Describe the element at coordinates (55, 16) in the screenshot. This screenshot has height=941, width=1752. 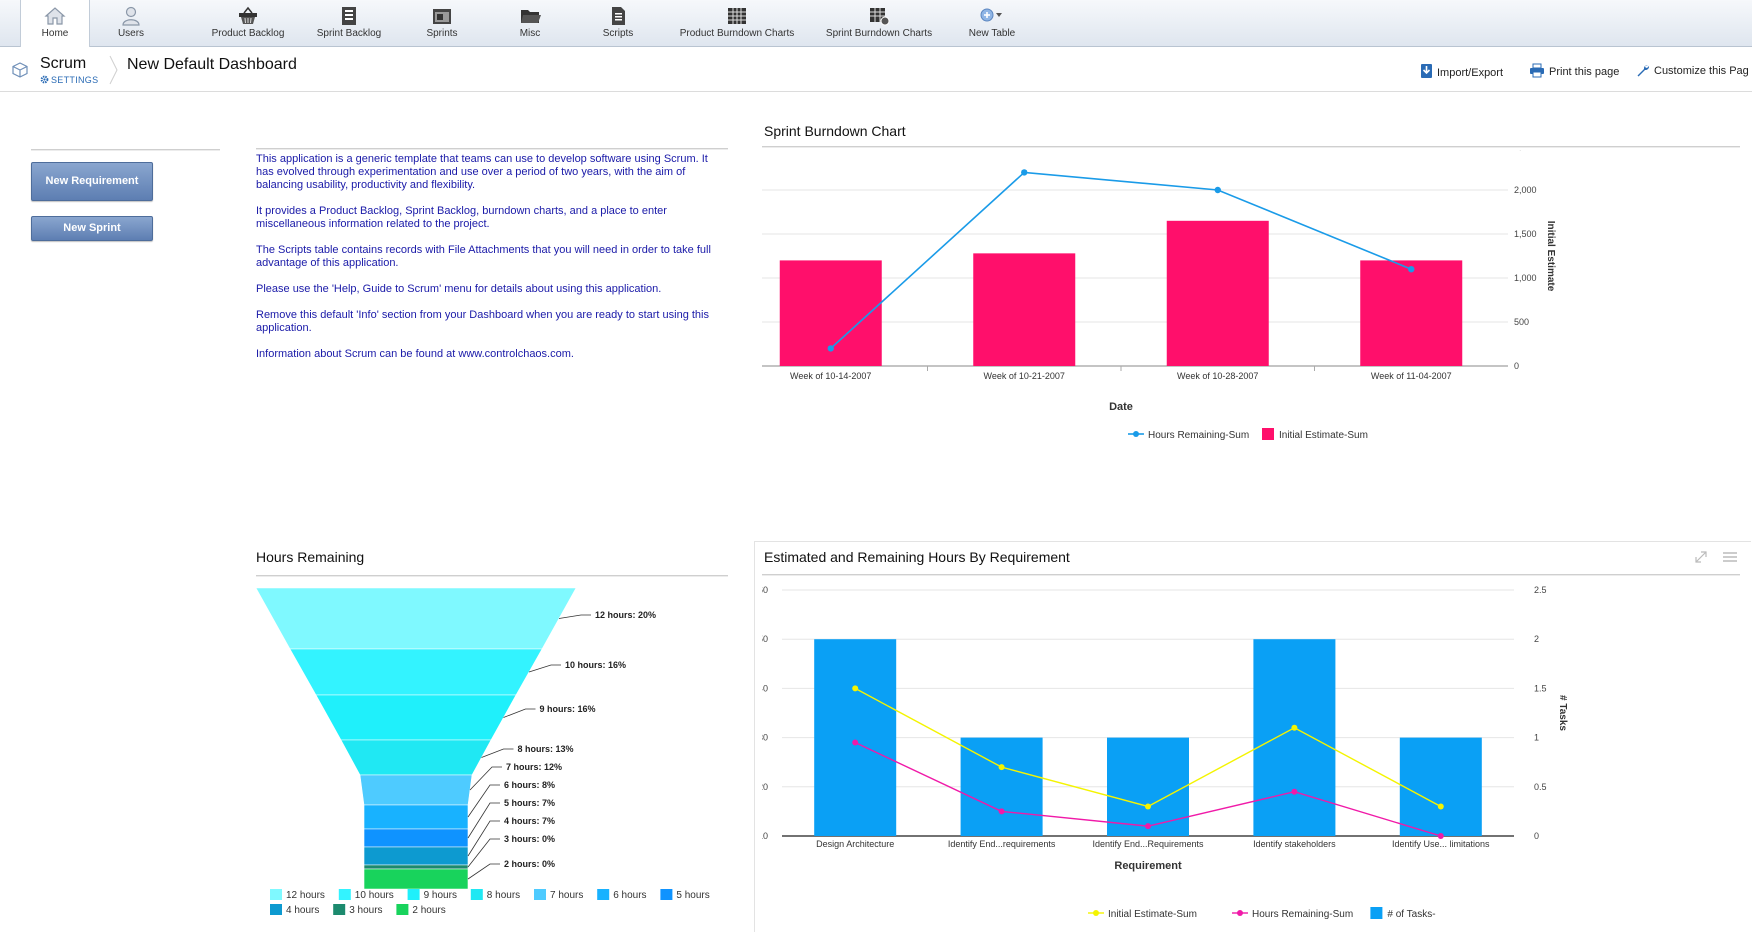
I see `home-icon` at that location.